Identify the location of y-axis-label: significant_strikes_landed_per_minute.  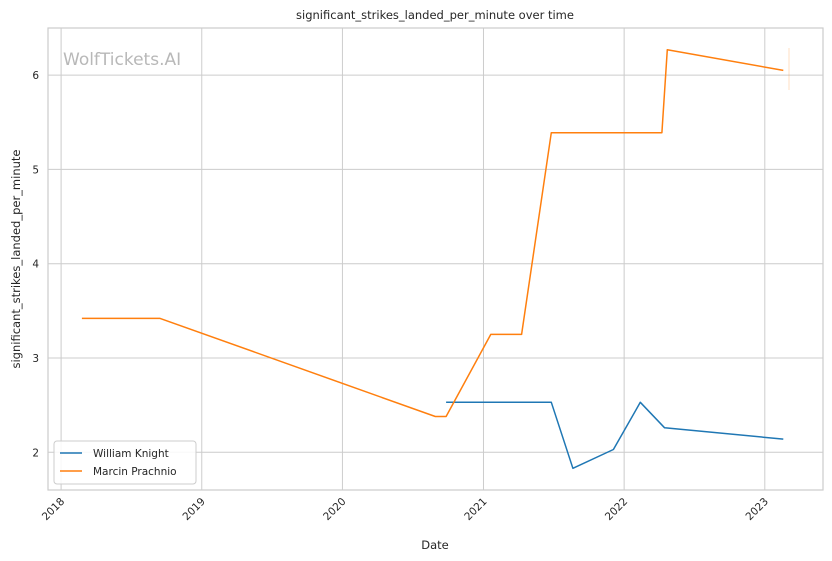
(16, 259).